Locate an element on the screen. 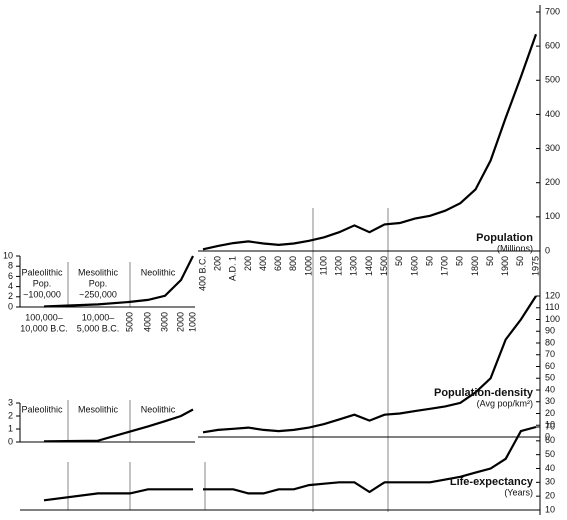 This screenshot has width=567, height=520. x-tick-label: 400 is located at coordinates (263, 263).